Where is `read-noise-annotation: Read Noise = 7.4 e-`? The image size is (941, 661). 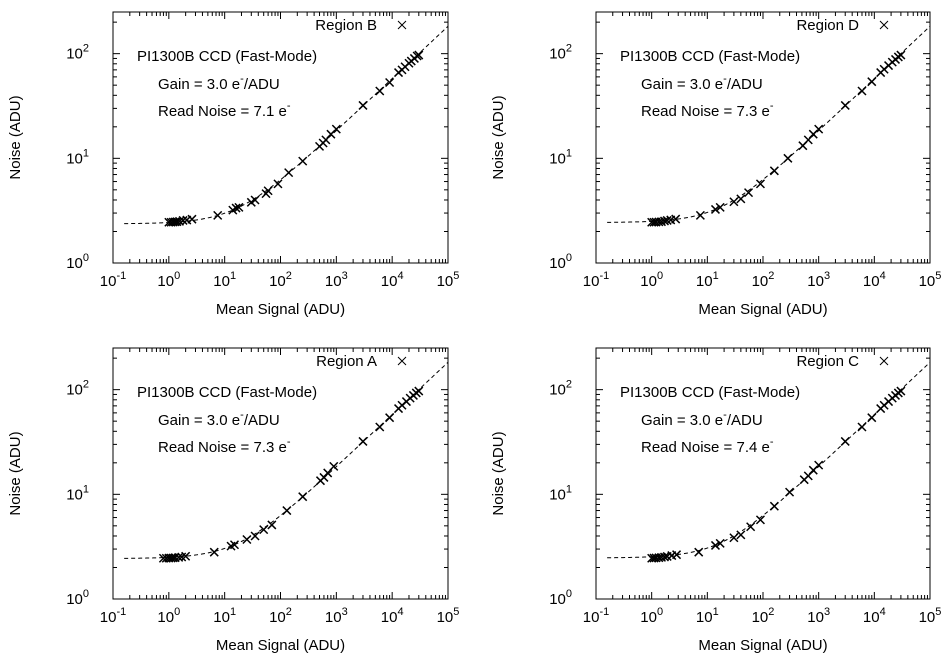
read-noise-annotation: Read Noise = 7.4 e- is located at coordinates (707, 446).